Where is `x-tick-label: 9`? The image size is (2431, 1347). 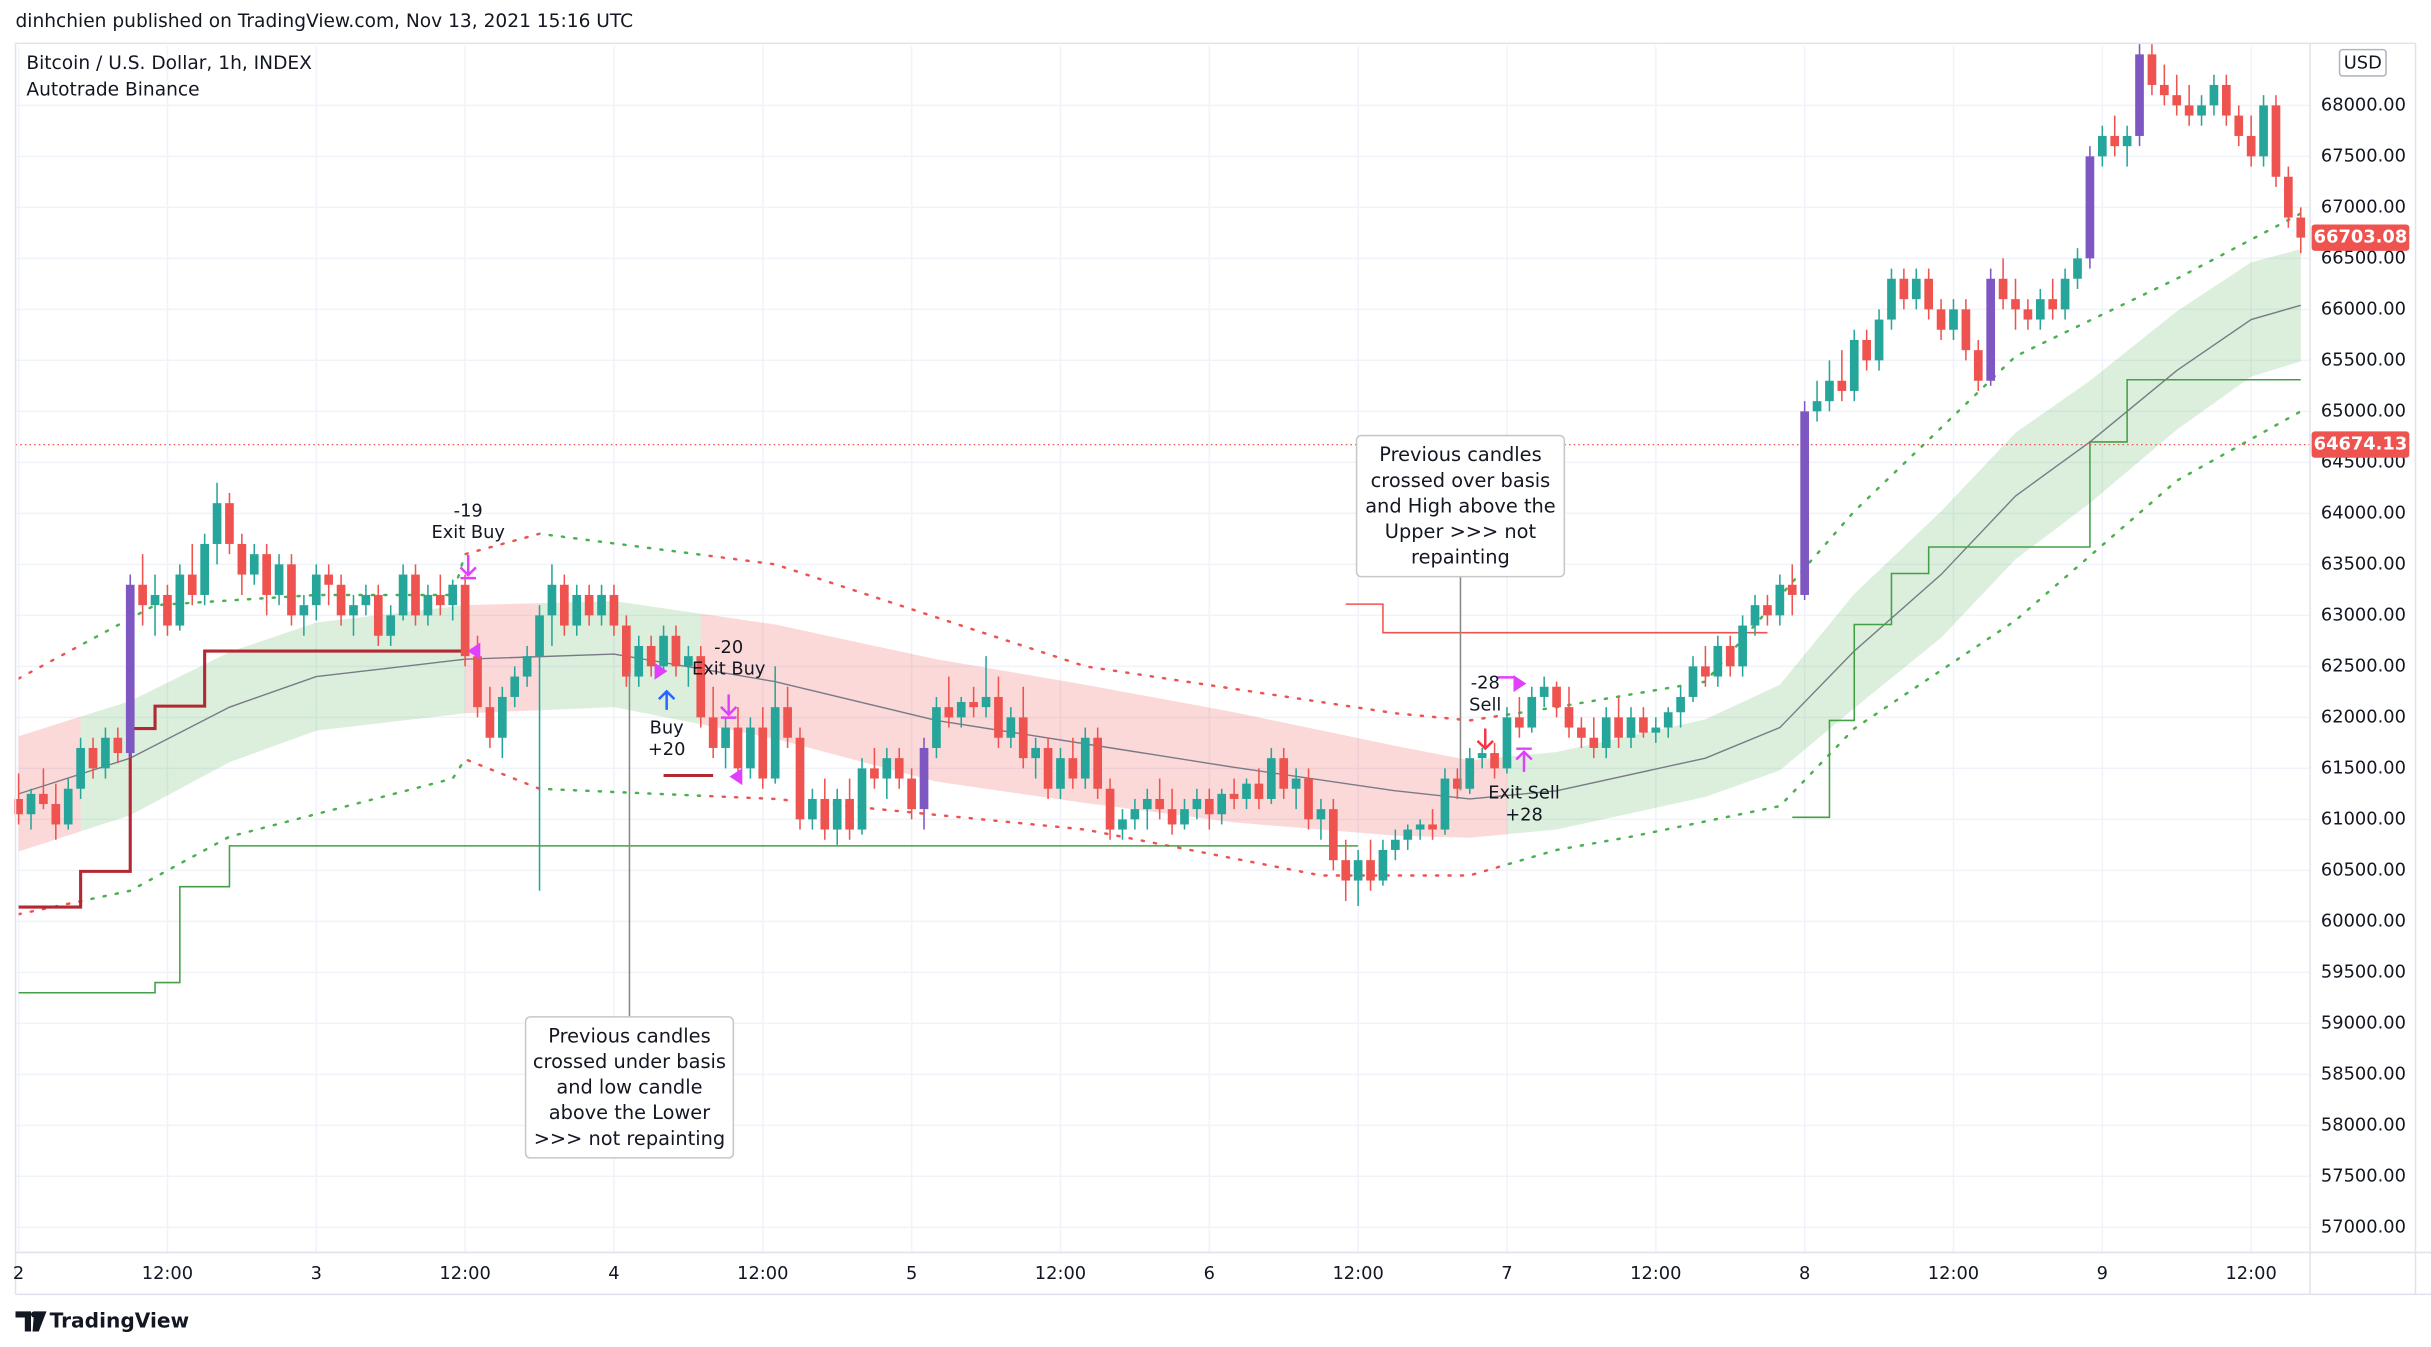 x-tick-label: 9 is located at coordinates (2102, 1273).